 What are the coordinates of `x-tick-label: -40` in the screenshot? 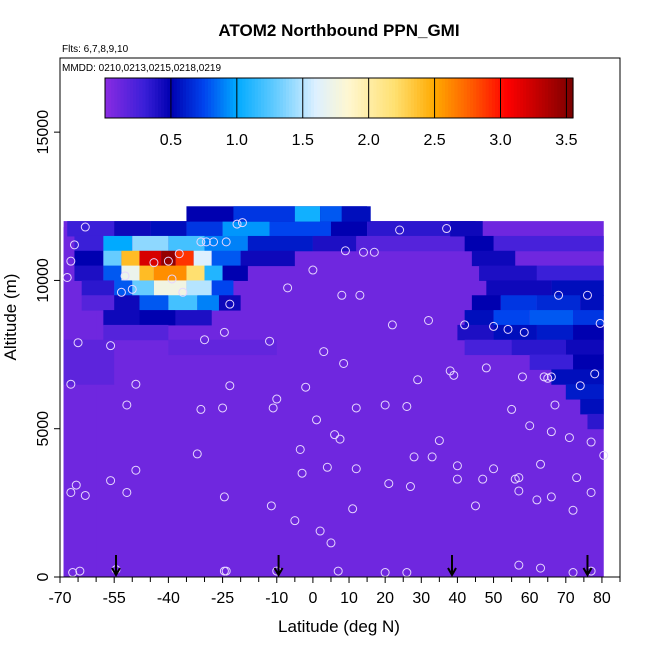 It's located at (168, 598).